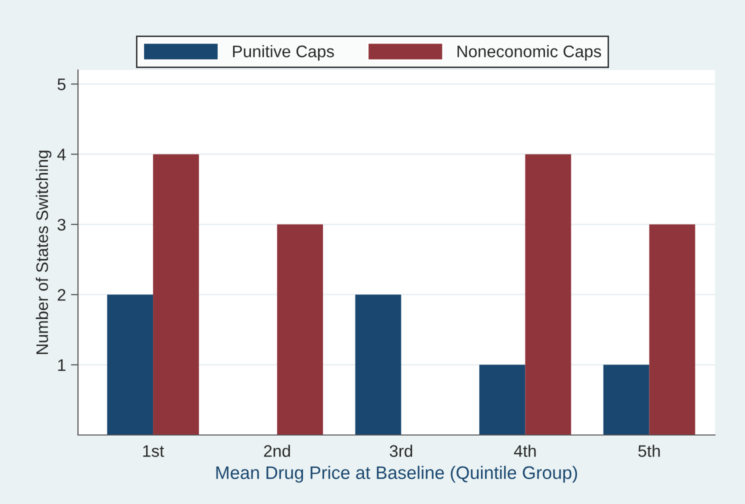 This screenshot has height=504, width=745. Describe the element at coordinates (44, 252) in the screenshot. I see `y-axis-title: Number of States Switching` at that location.